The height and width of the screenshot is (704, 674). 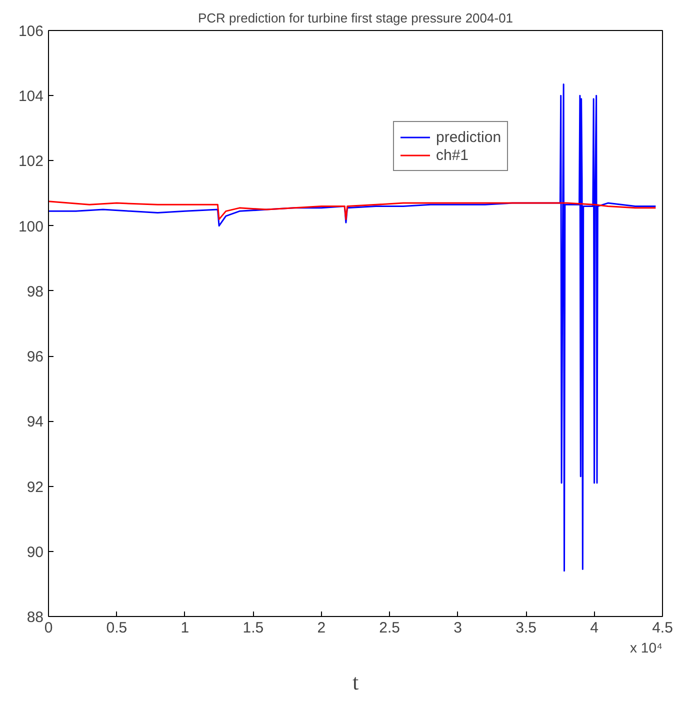 What do you see at coordinates (31, 31) in the screenshot?
I see `y-tick-label: 106` at bounding box center [31, 31].